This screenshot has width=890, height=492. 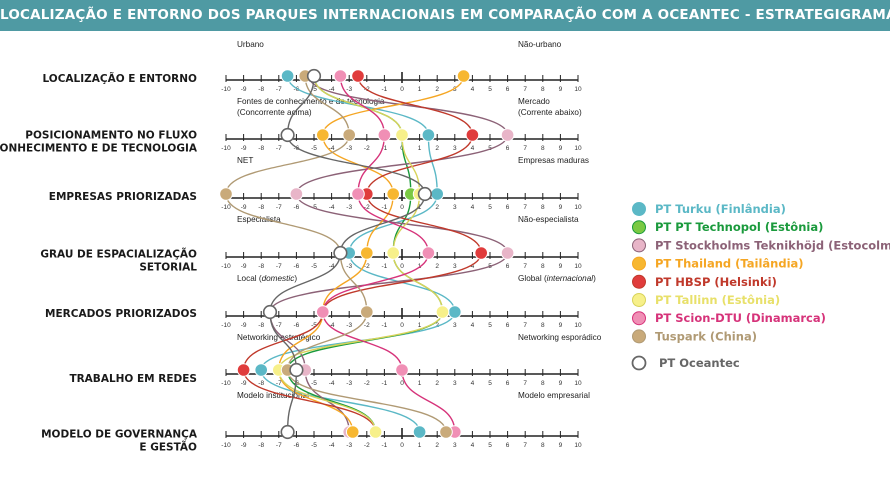 I want to click on right-pole-label: Mercado, so click(x=534, y=101).